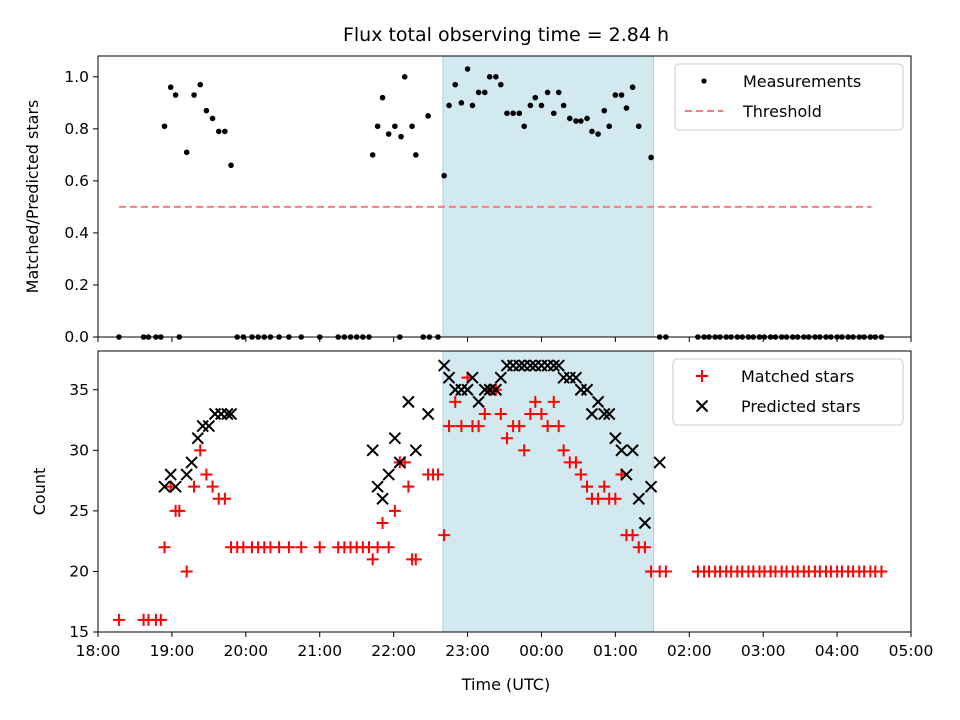 This screenshot has height=720, width=960. Describe the element at coordinates (76, 129) in the screenshot. I see `y-tick-label: 0.8` at that location.